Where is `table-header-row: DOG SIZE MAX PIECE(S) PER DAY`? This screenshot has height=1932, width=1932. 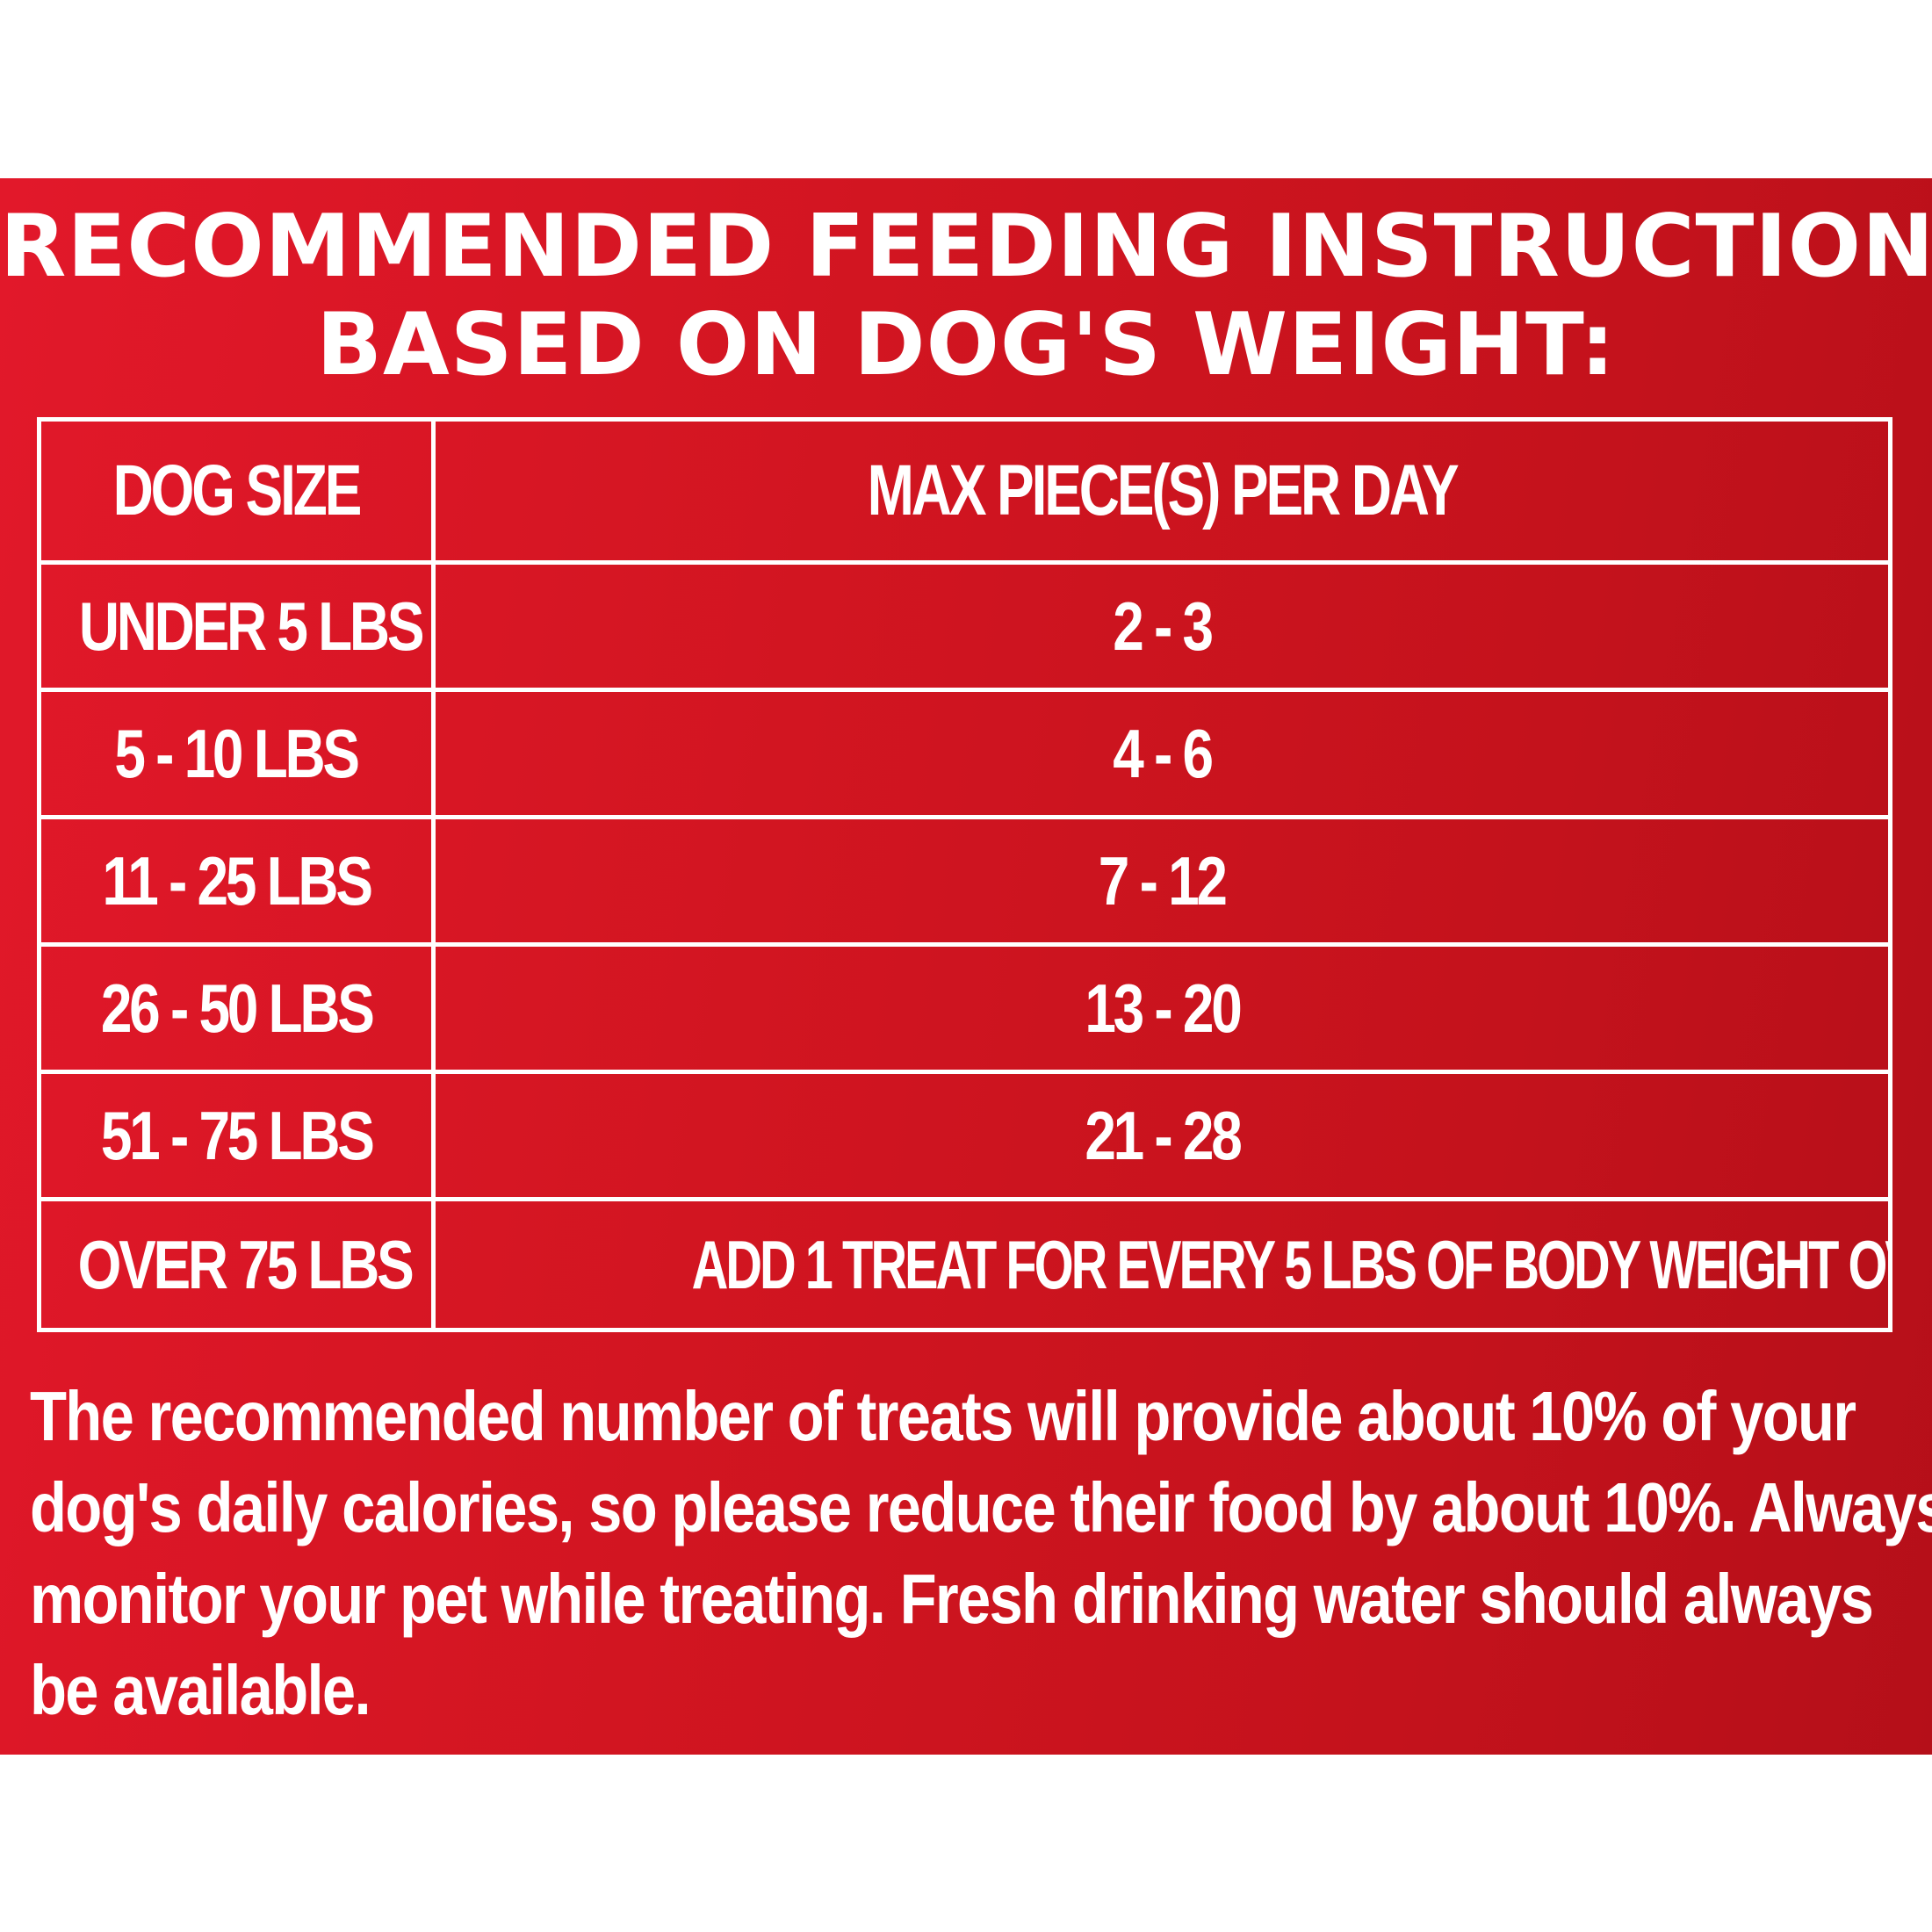 table-header-row: DOG SIZE MAX PIECE(S) PER DAY is located at coordinates (965, 491).